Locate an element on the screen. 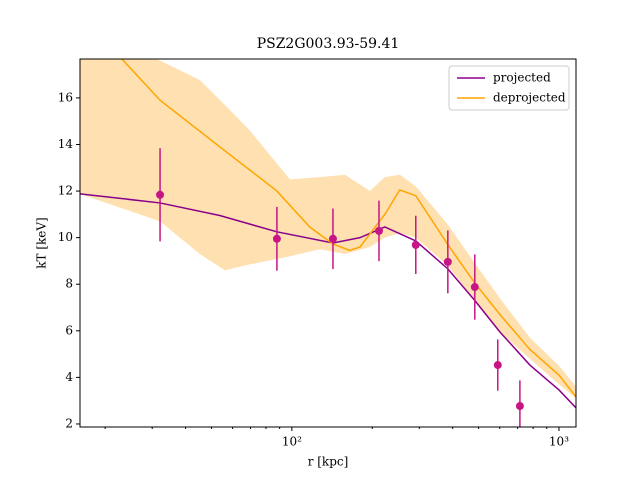 The image size is (640, 484). x-tick-label: 10³ is located at coordinates (559, 442).